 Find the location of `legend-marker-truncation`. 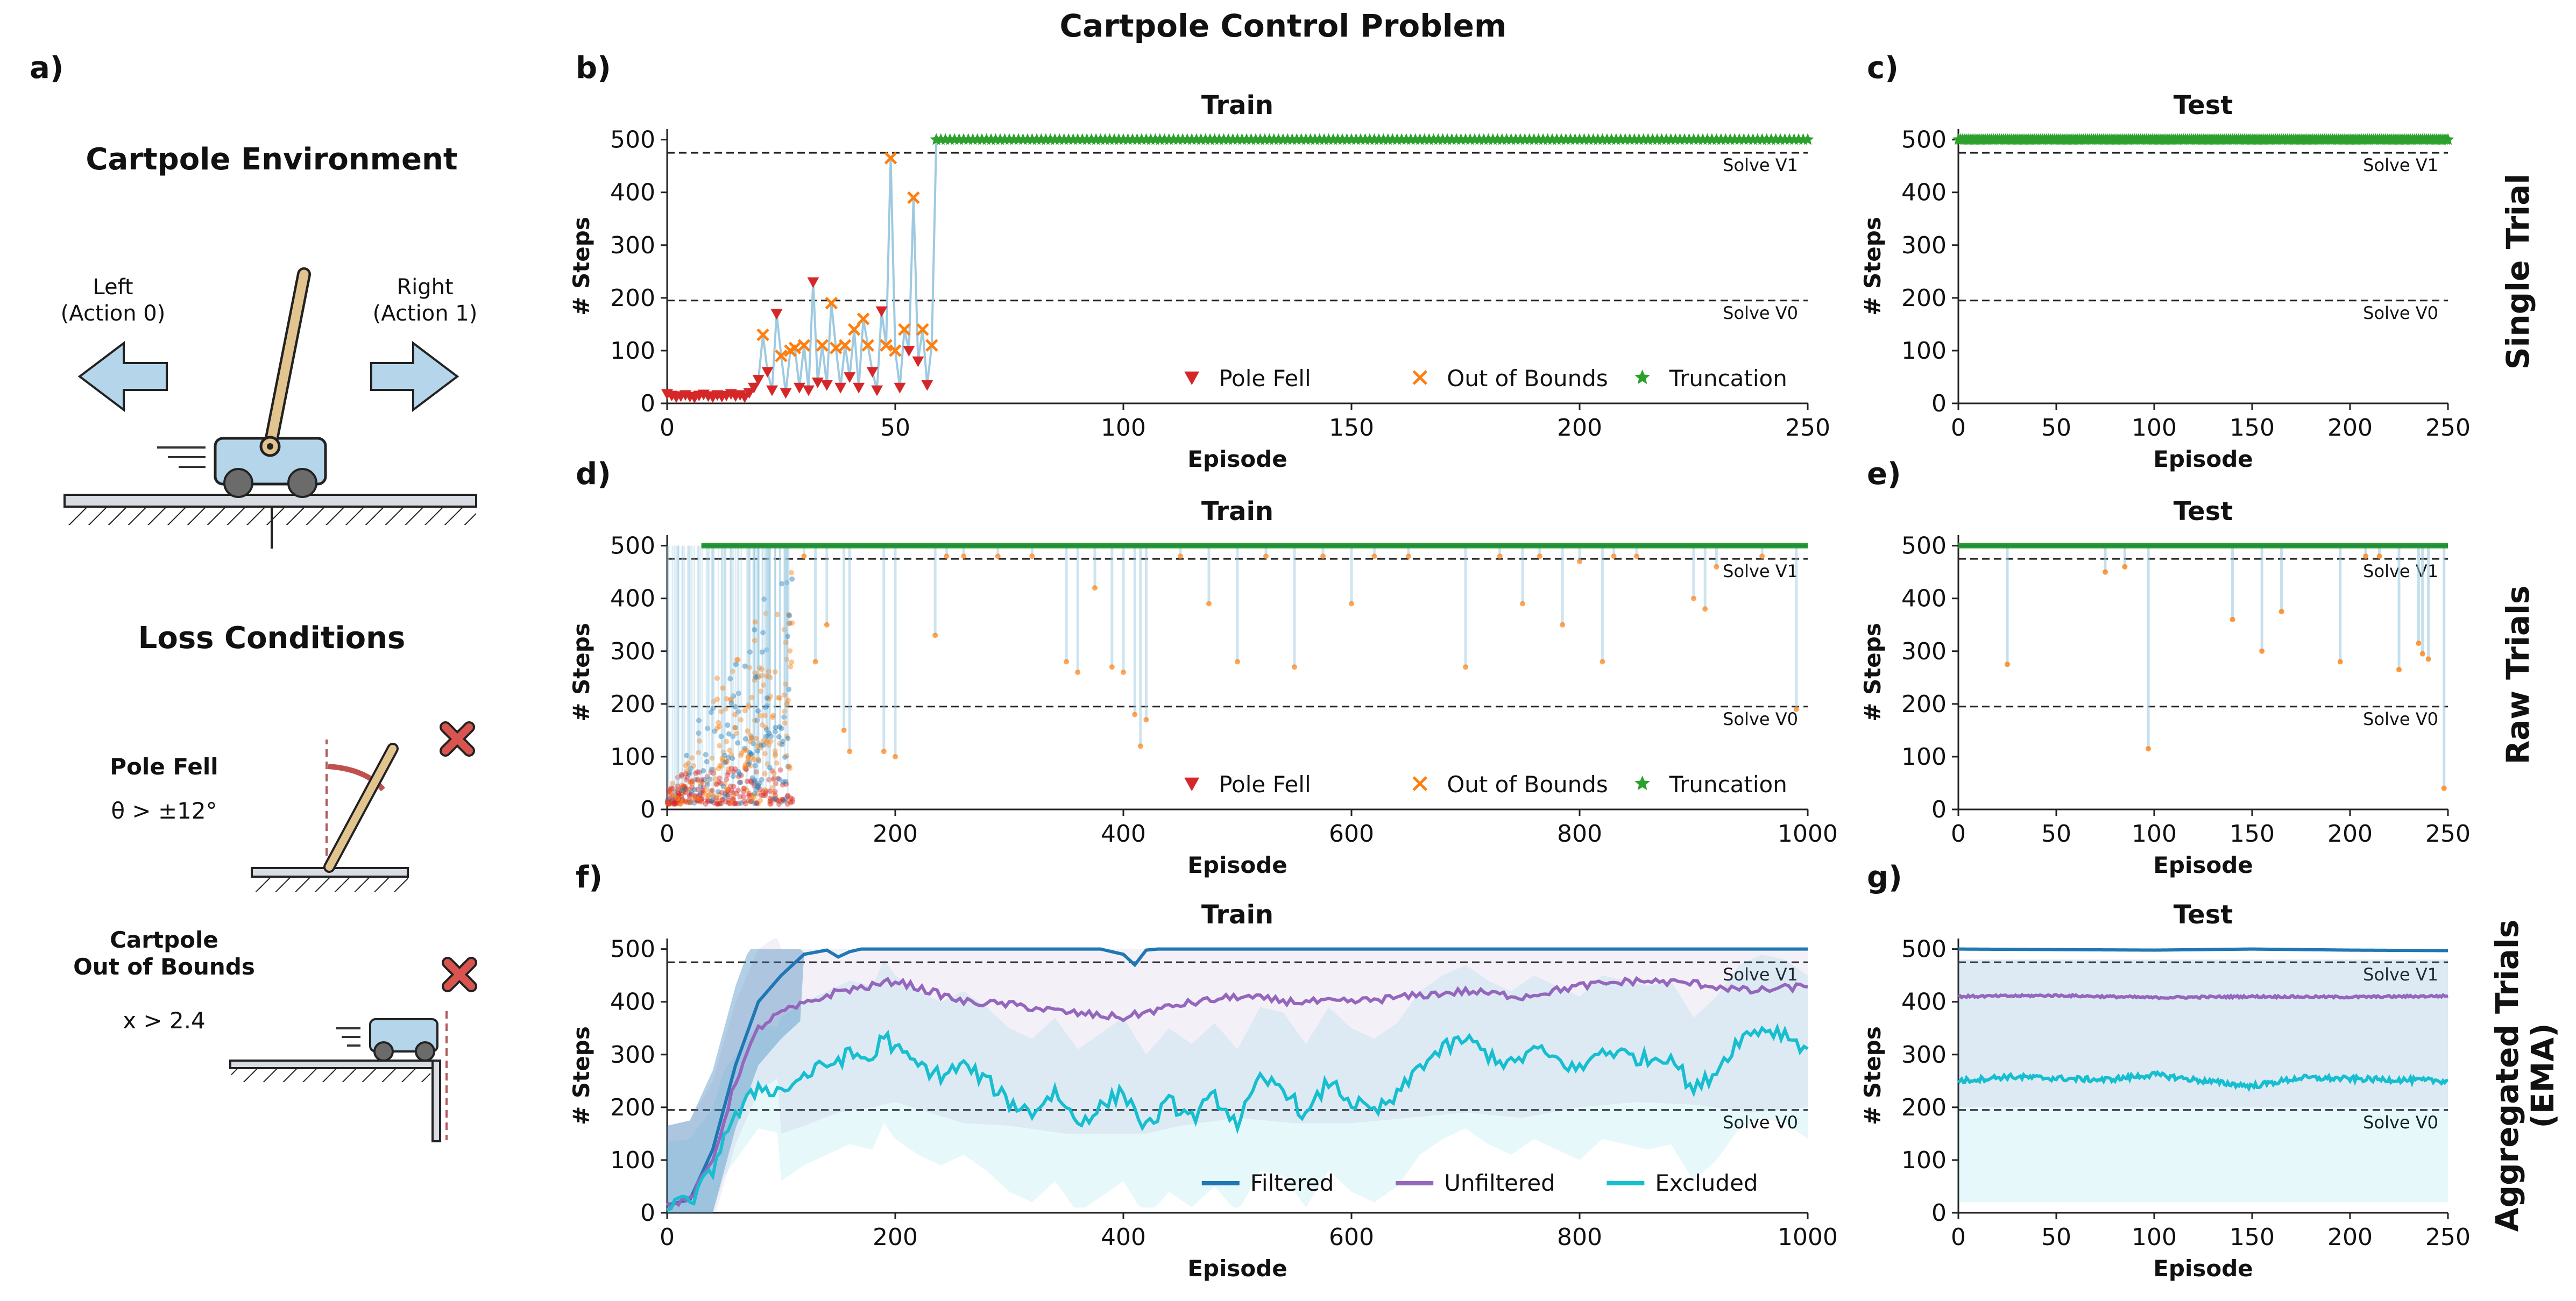

legend-marker-truncation is located at coordinates (1642, 377).